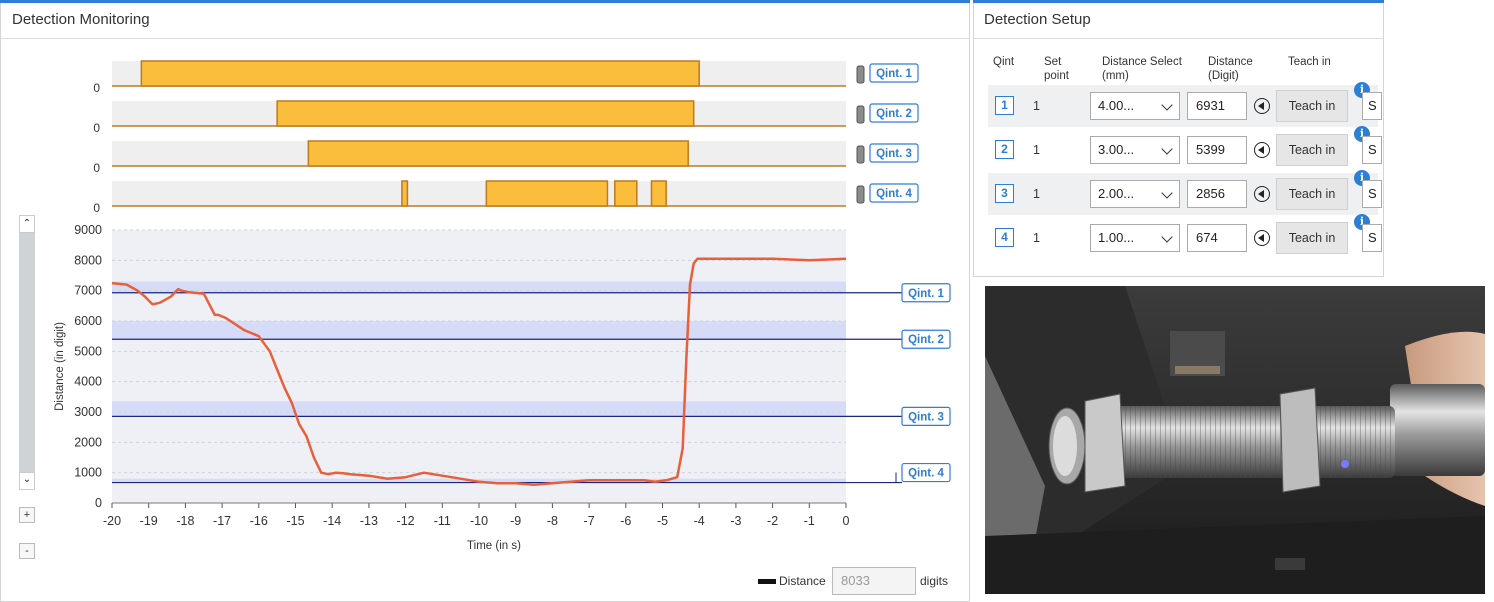 This screenshot has width=1494, height=602. I want to click on threshold-tag-label: Qint. 2, so click(926, 340).